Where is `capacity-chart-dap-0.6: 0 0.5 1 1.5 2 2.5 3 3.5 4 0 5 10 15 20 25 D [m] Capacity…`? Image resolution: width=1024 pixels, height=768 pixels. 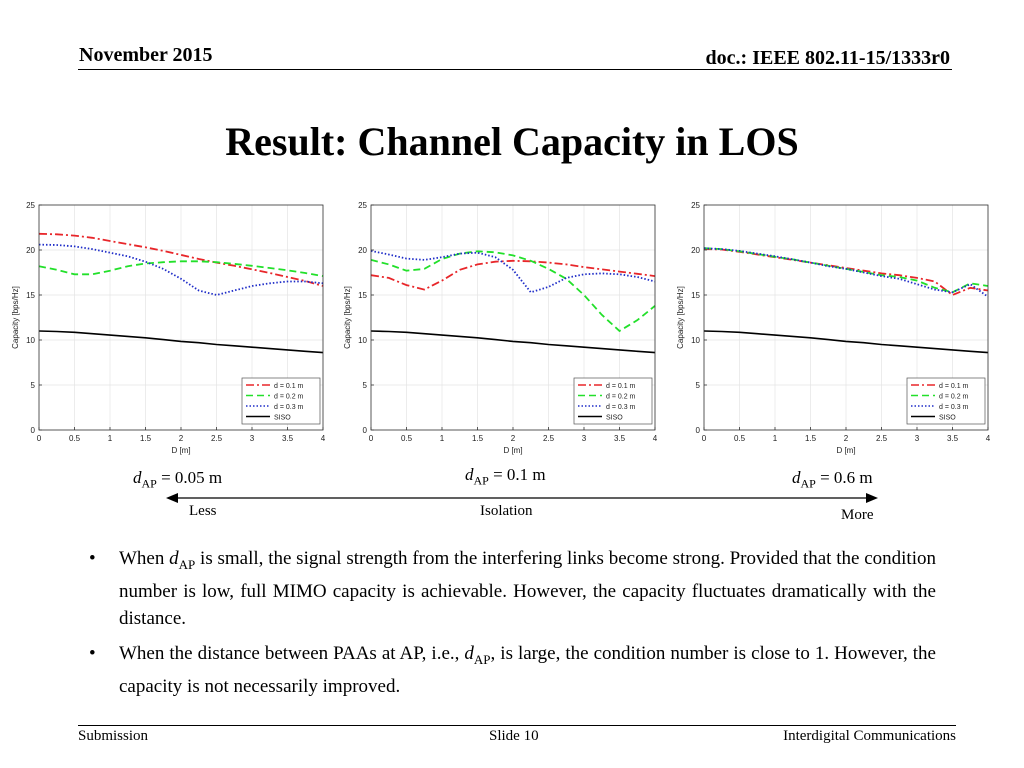 capacity-chart-dap-0.6: 0 0.5 1 1.5 2 2.5 3 3.5 4 0 5 10 15 20 25 D [m] Capacity… is located at coordinates (834, 326).